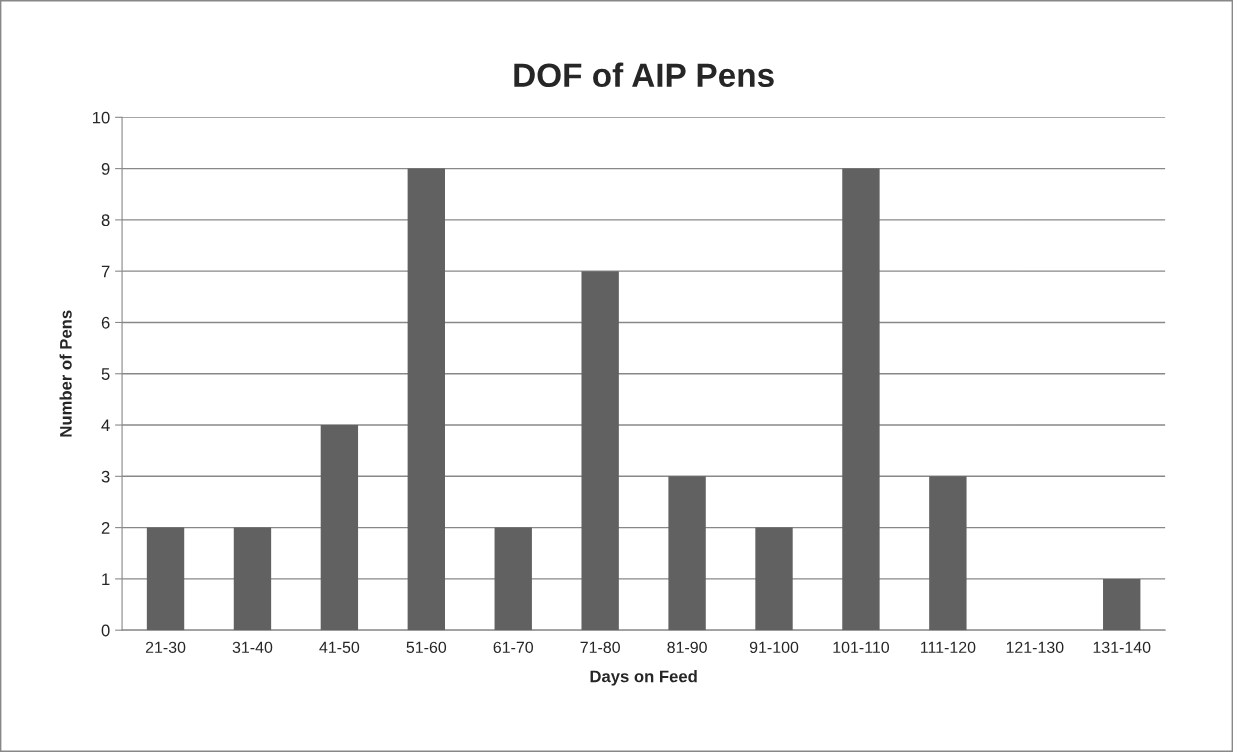 This screenshot has height=752, width=1233. Describe the element at coordinates (105, 374) in the screenshot. I see `y-tick-label: 5` at that location.